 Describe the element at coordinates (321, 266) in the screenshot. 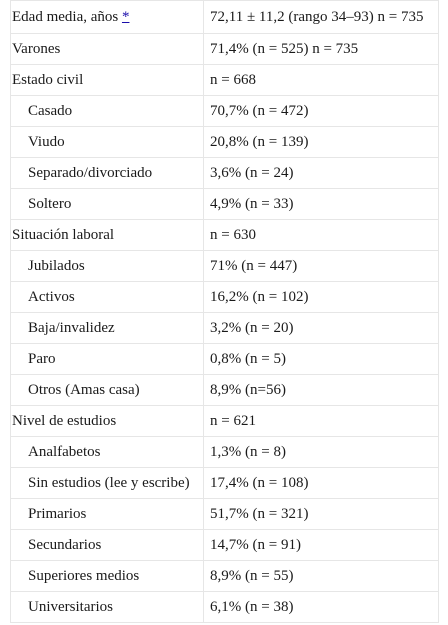

I see `row-value: 71% (n = 447)` at that location.